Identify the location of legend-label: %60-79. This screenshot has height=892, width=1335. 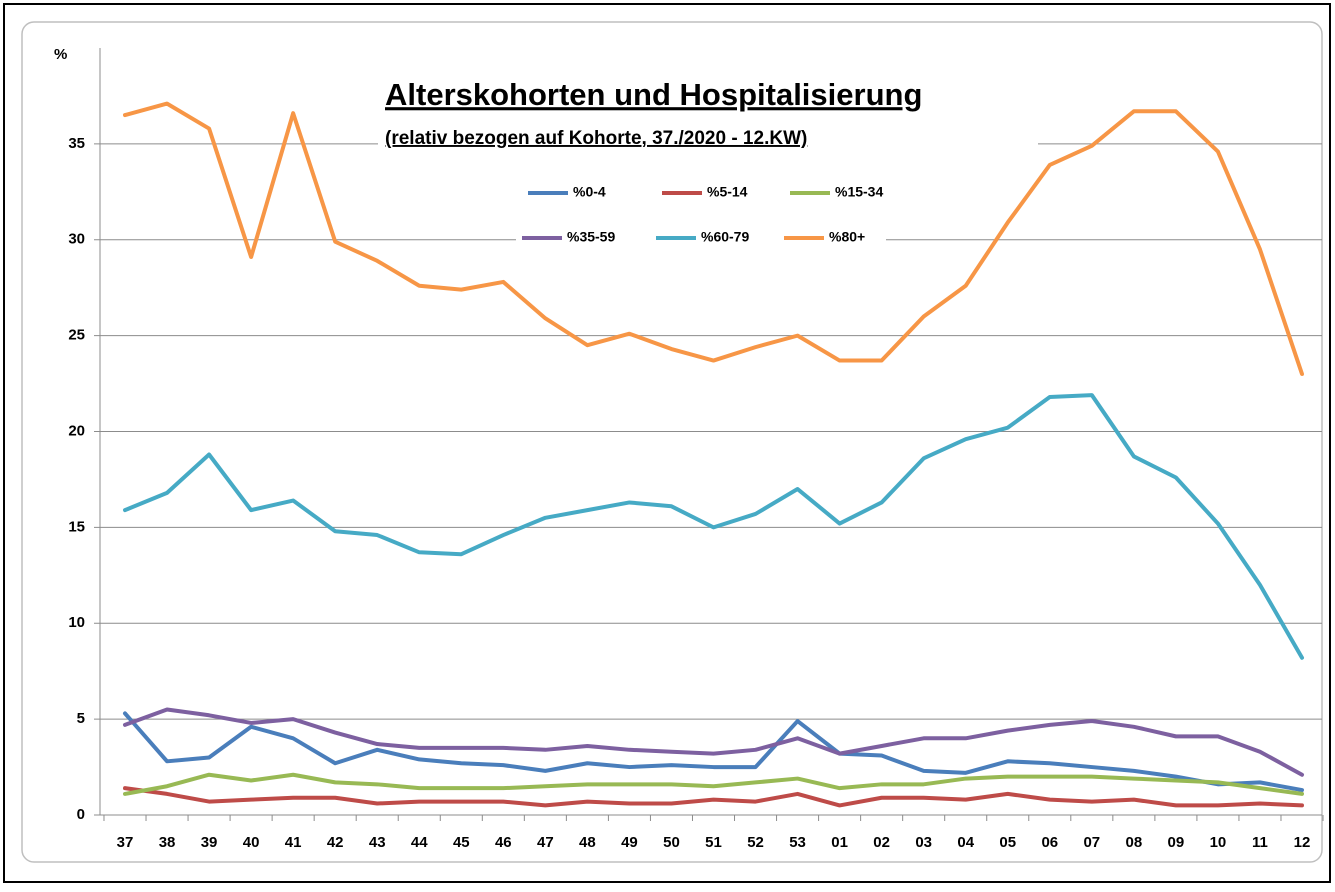
(725, 237).